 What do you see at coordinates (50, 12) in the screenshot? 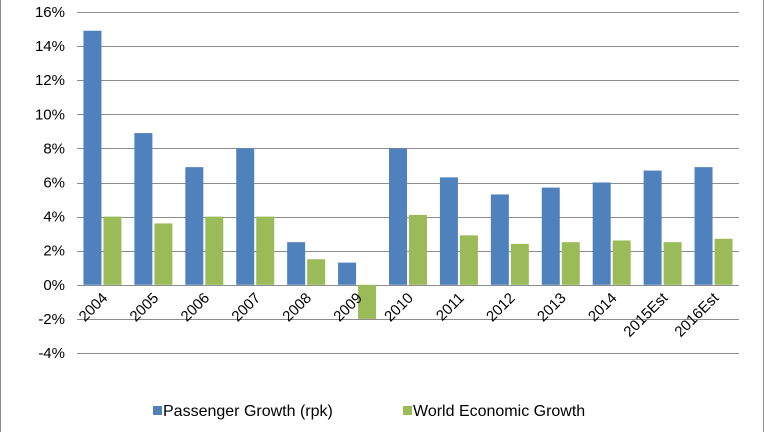
I see `y-tick-label: 16%` at bounding box center [50, 12].